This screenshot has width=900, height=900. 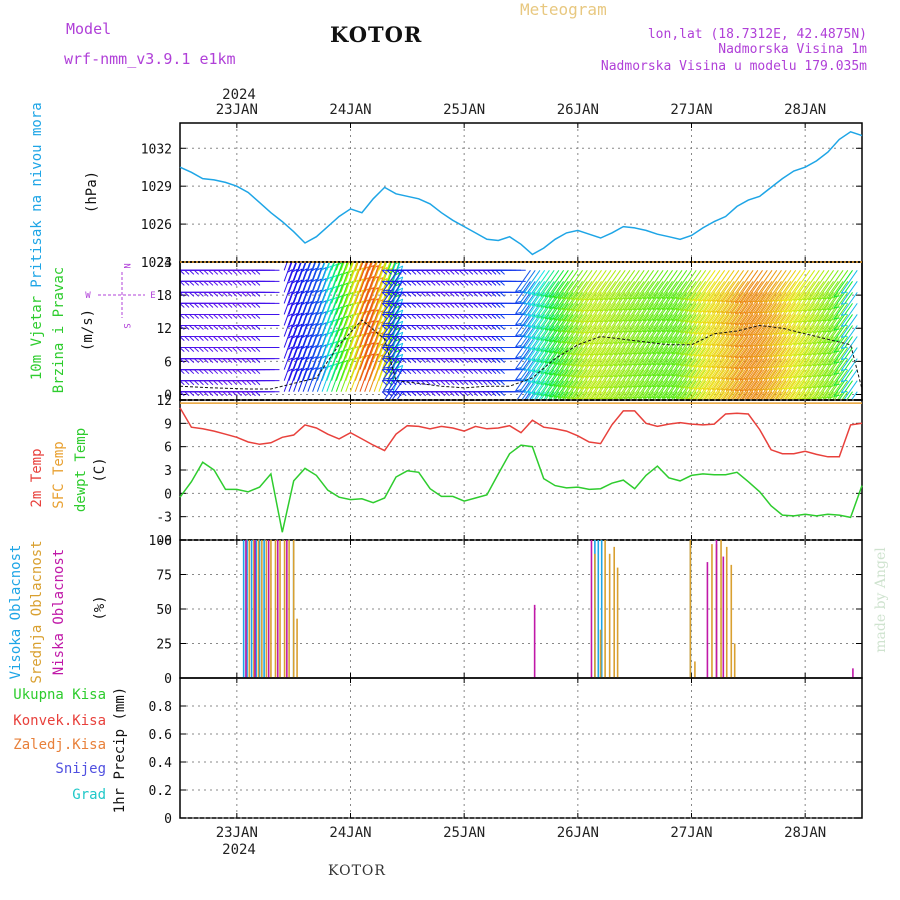 What do you see at coordinates (792, 49) in the screenshot?
I see `elevation-text: Nadmorska Visina 1m` at bounding box center [792, 49].